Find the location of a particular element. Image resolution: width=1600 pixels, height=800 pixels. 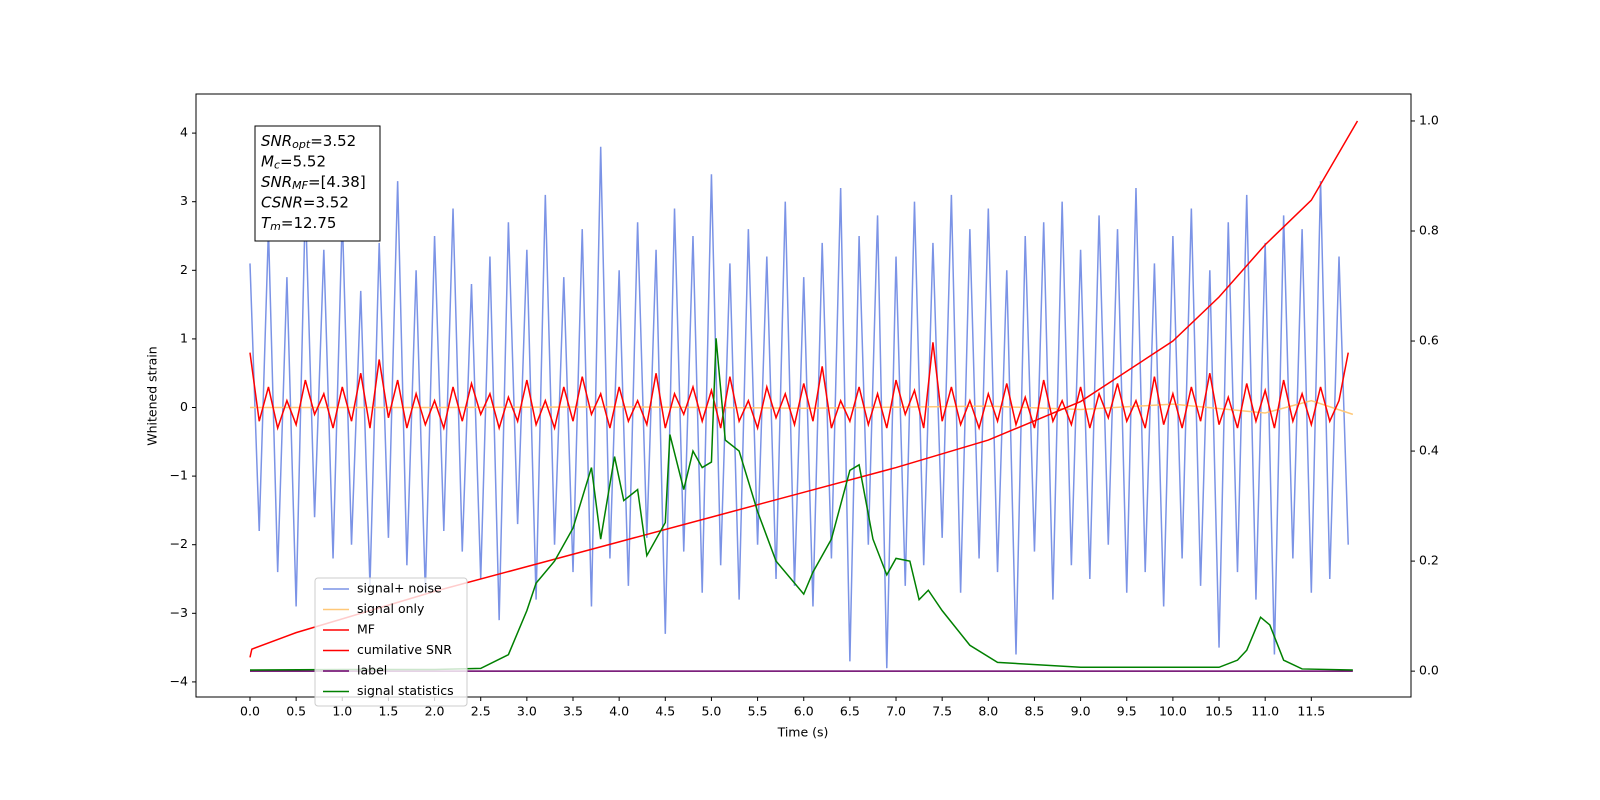

annotation-subscript: m is located at coordinates (275, 226).